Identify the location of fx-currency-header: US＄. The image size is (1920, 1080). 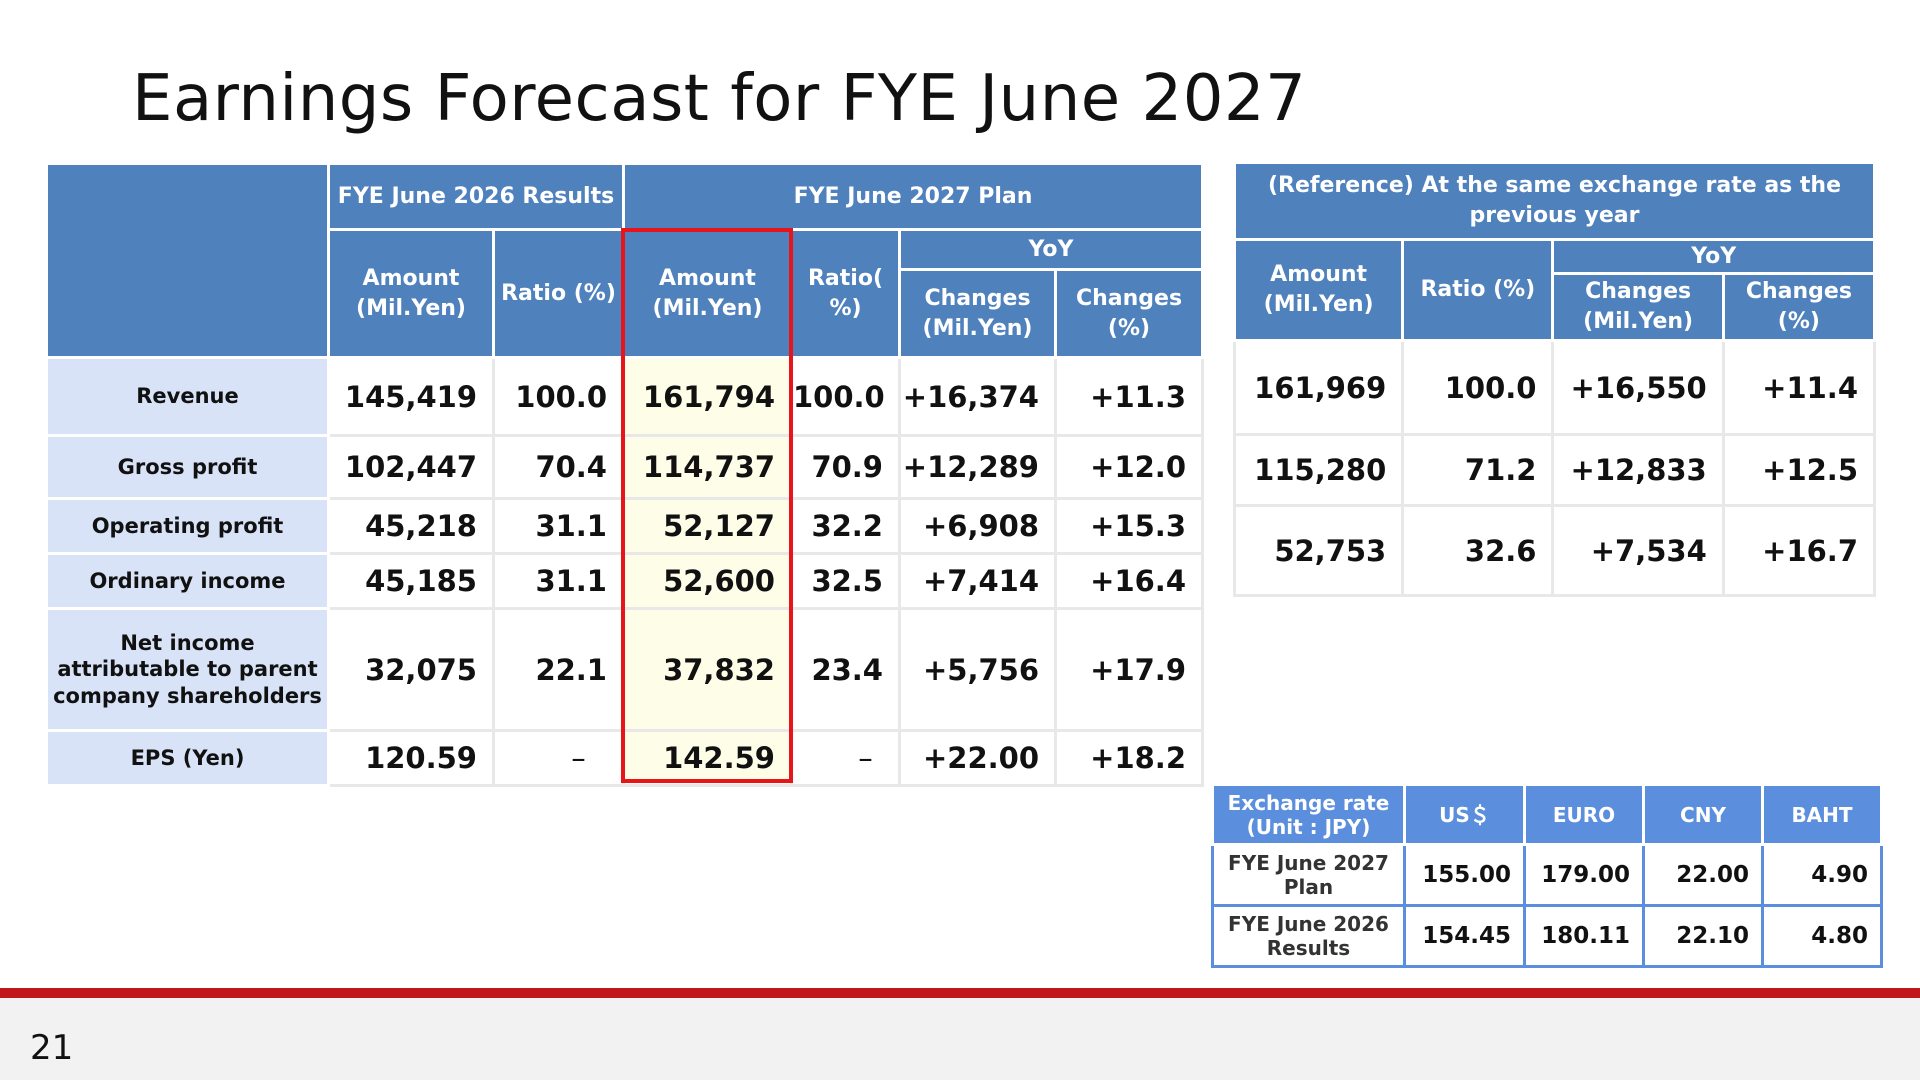
(1464, 814).